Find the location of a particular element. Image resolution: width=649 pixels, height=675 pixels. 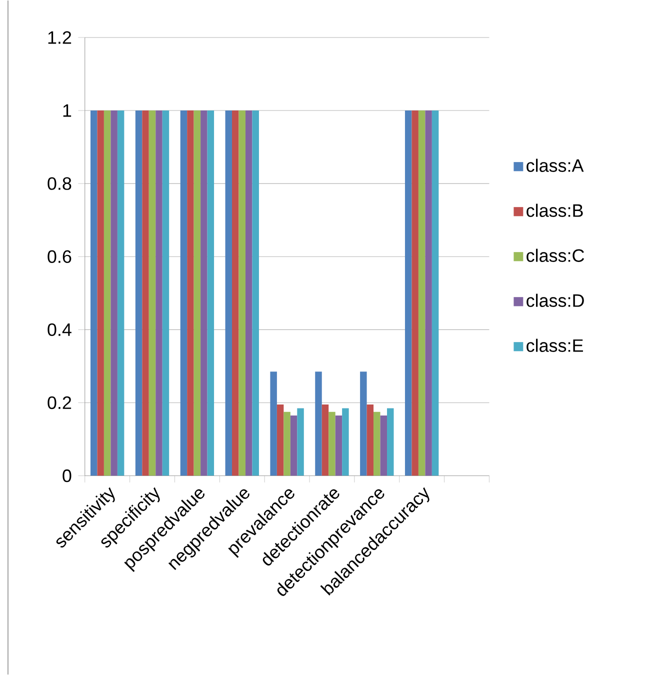

y-tick-label: 0.2 is located at coordinates (60, 403).